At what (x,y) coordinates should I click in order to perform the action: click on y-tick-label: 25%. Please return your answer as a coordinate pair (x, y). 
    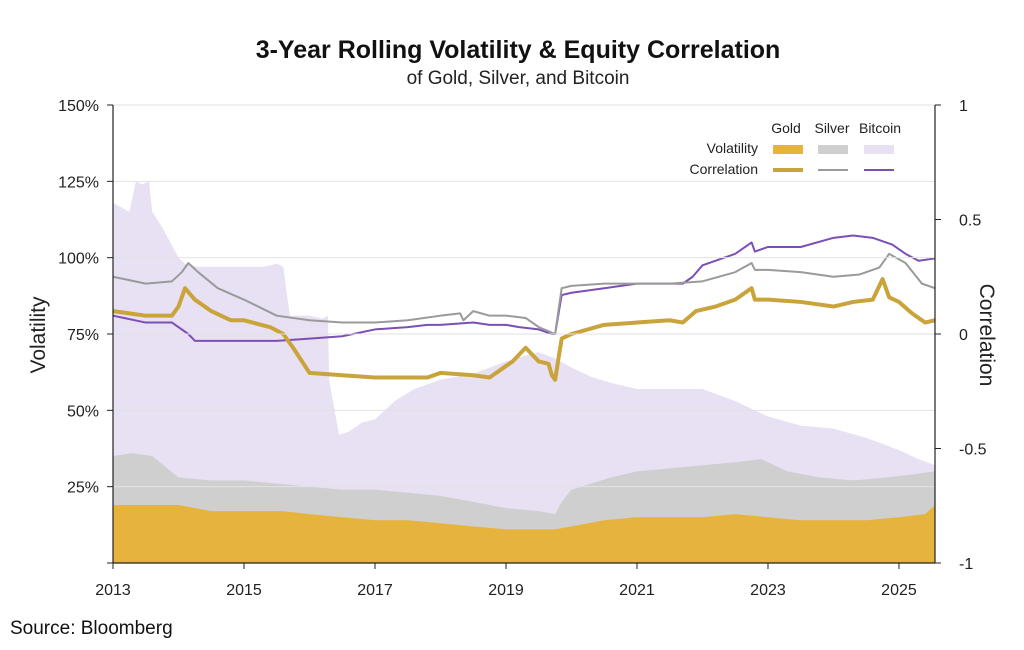
    Looking at the image, I should click on (83, 488).